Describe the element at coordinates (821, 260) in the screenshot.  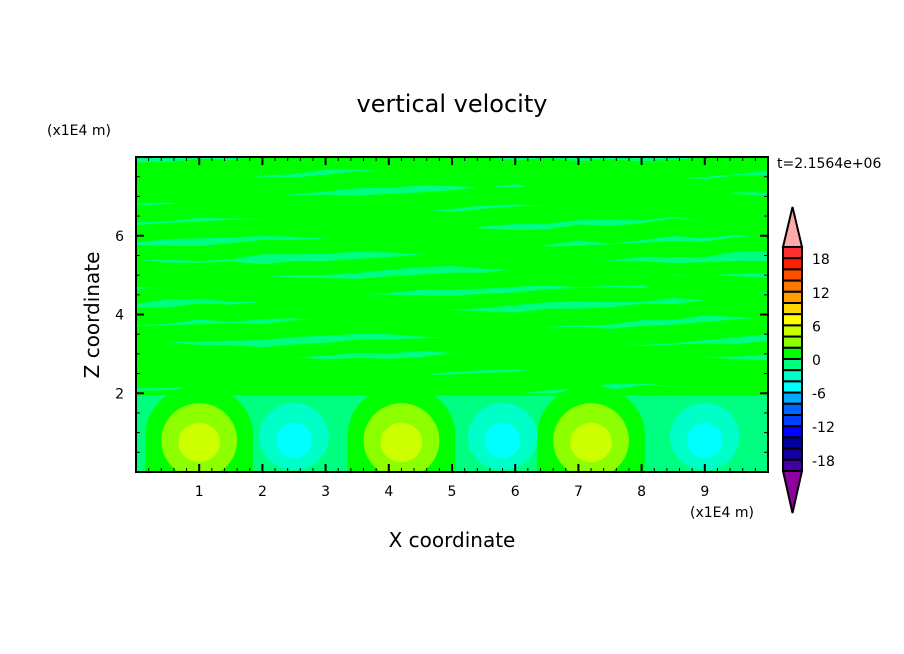
I see `colorbar-tick-label: 18` at that location.